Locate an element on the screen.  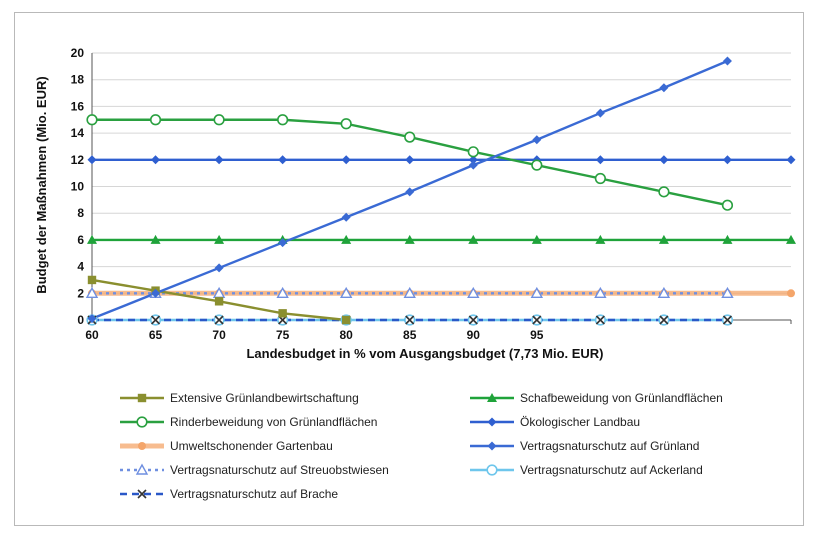
x-tick-label: 85 is located at coordinates (410, 335).